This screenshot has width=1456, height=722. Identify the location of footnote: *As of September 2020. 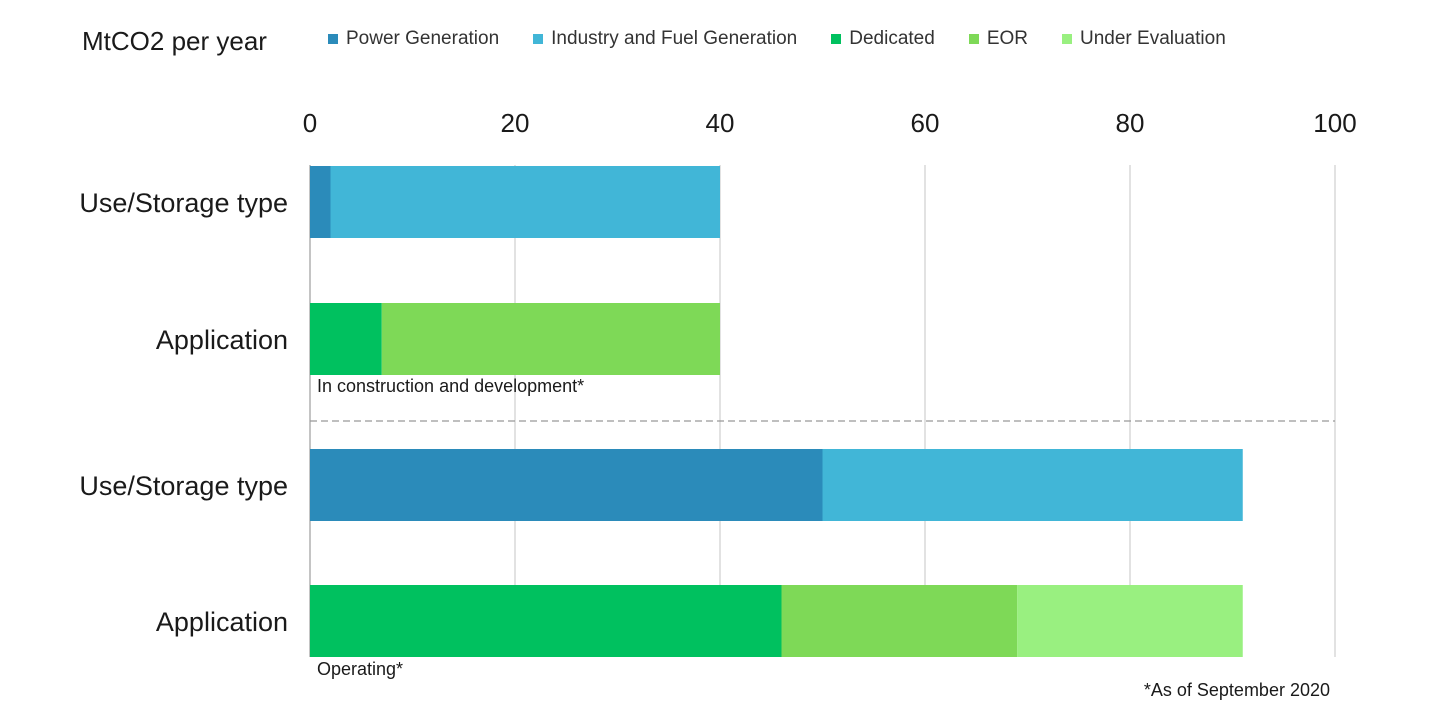
(1236, 690).